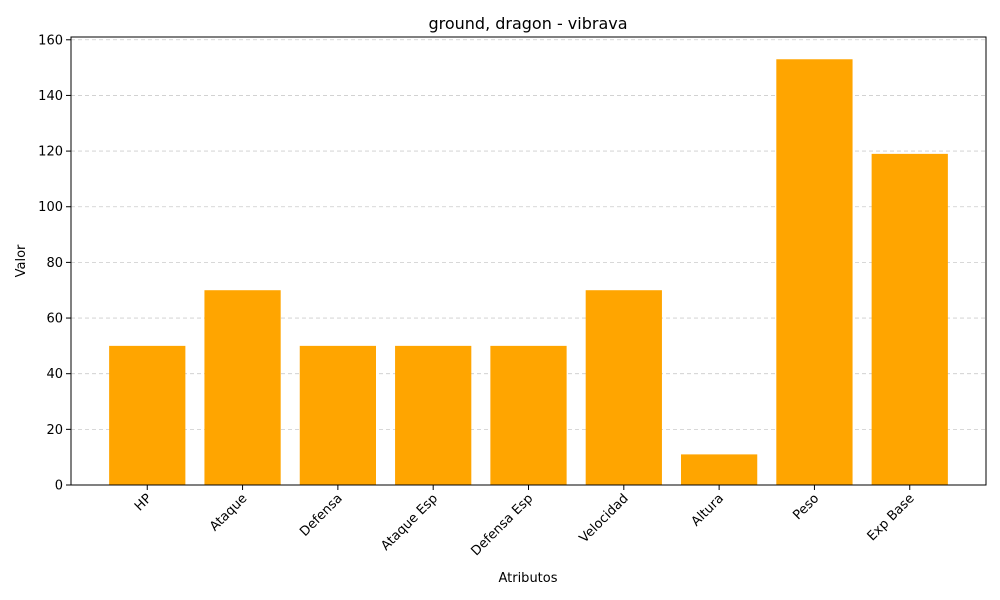 The height and width of the screenshot is (600, 1000). Describe the element at coordinates (604, 518) in the screenshot. I see `x-tick-label: Velocidad` at that location.